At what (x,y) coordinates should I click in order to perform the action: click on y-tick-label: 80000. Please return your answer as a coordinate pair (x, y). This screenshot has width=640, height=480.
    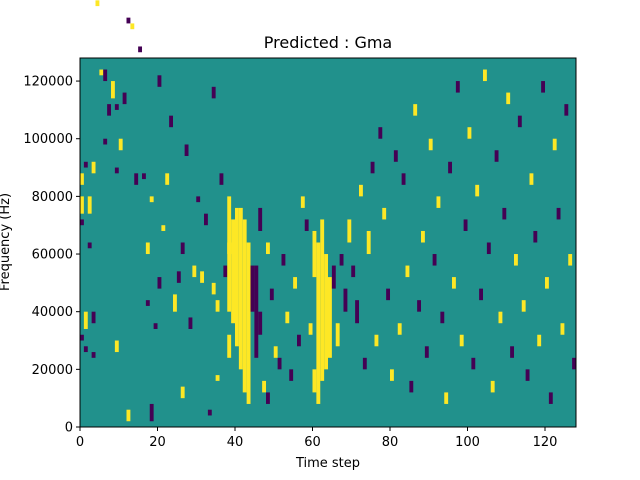
    Looking at the image, I should click on (52, 197).